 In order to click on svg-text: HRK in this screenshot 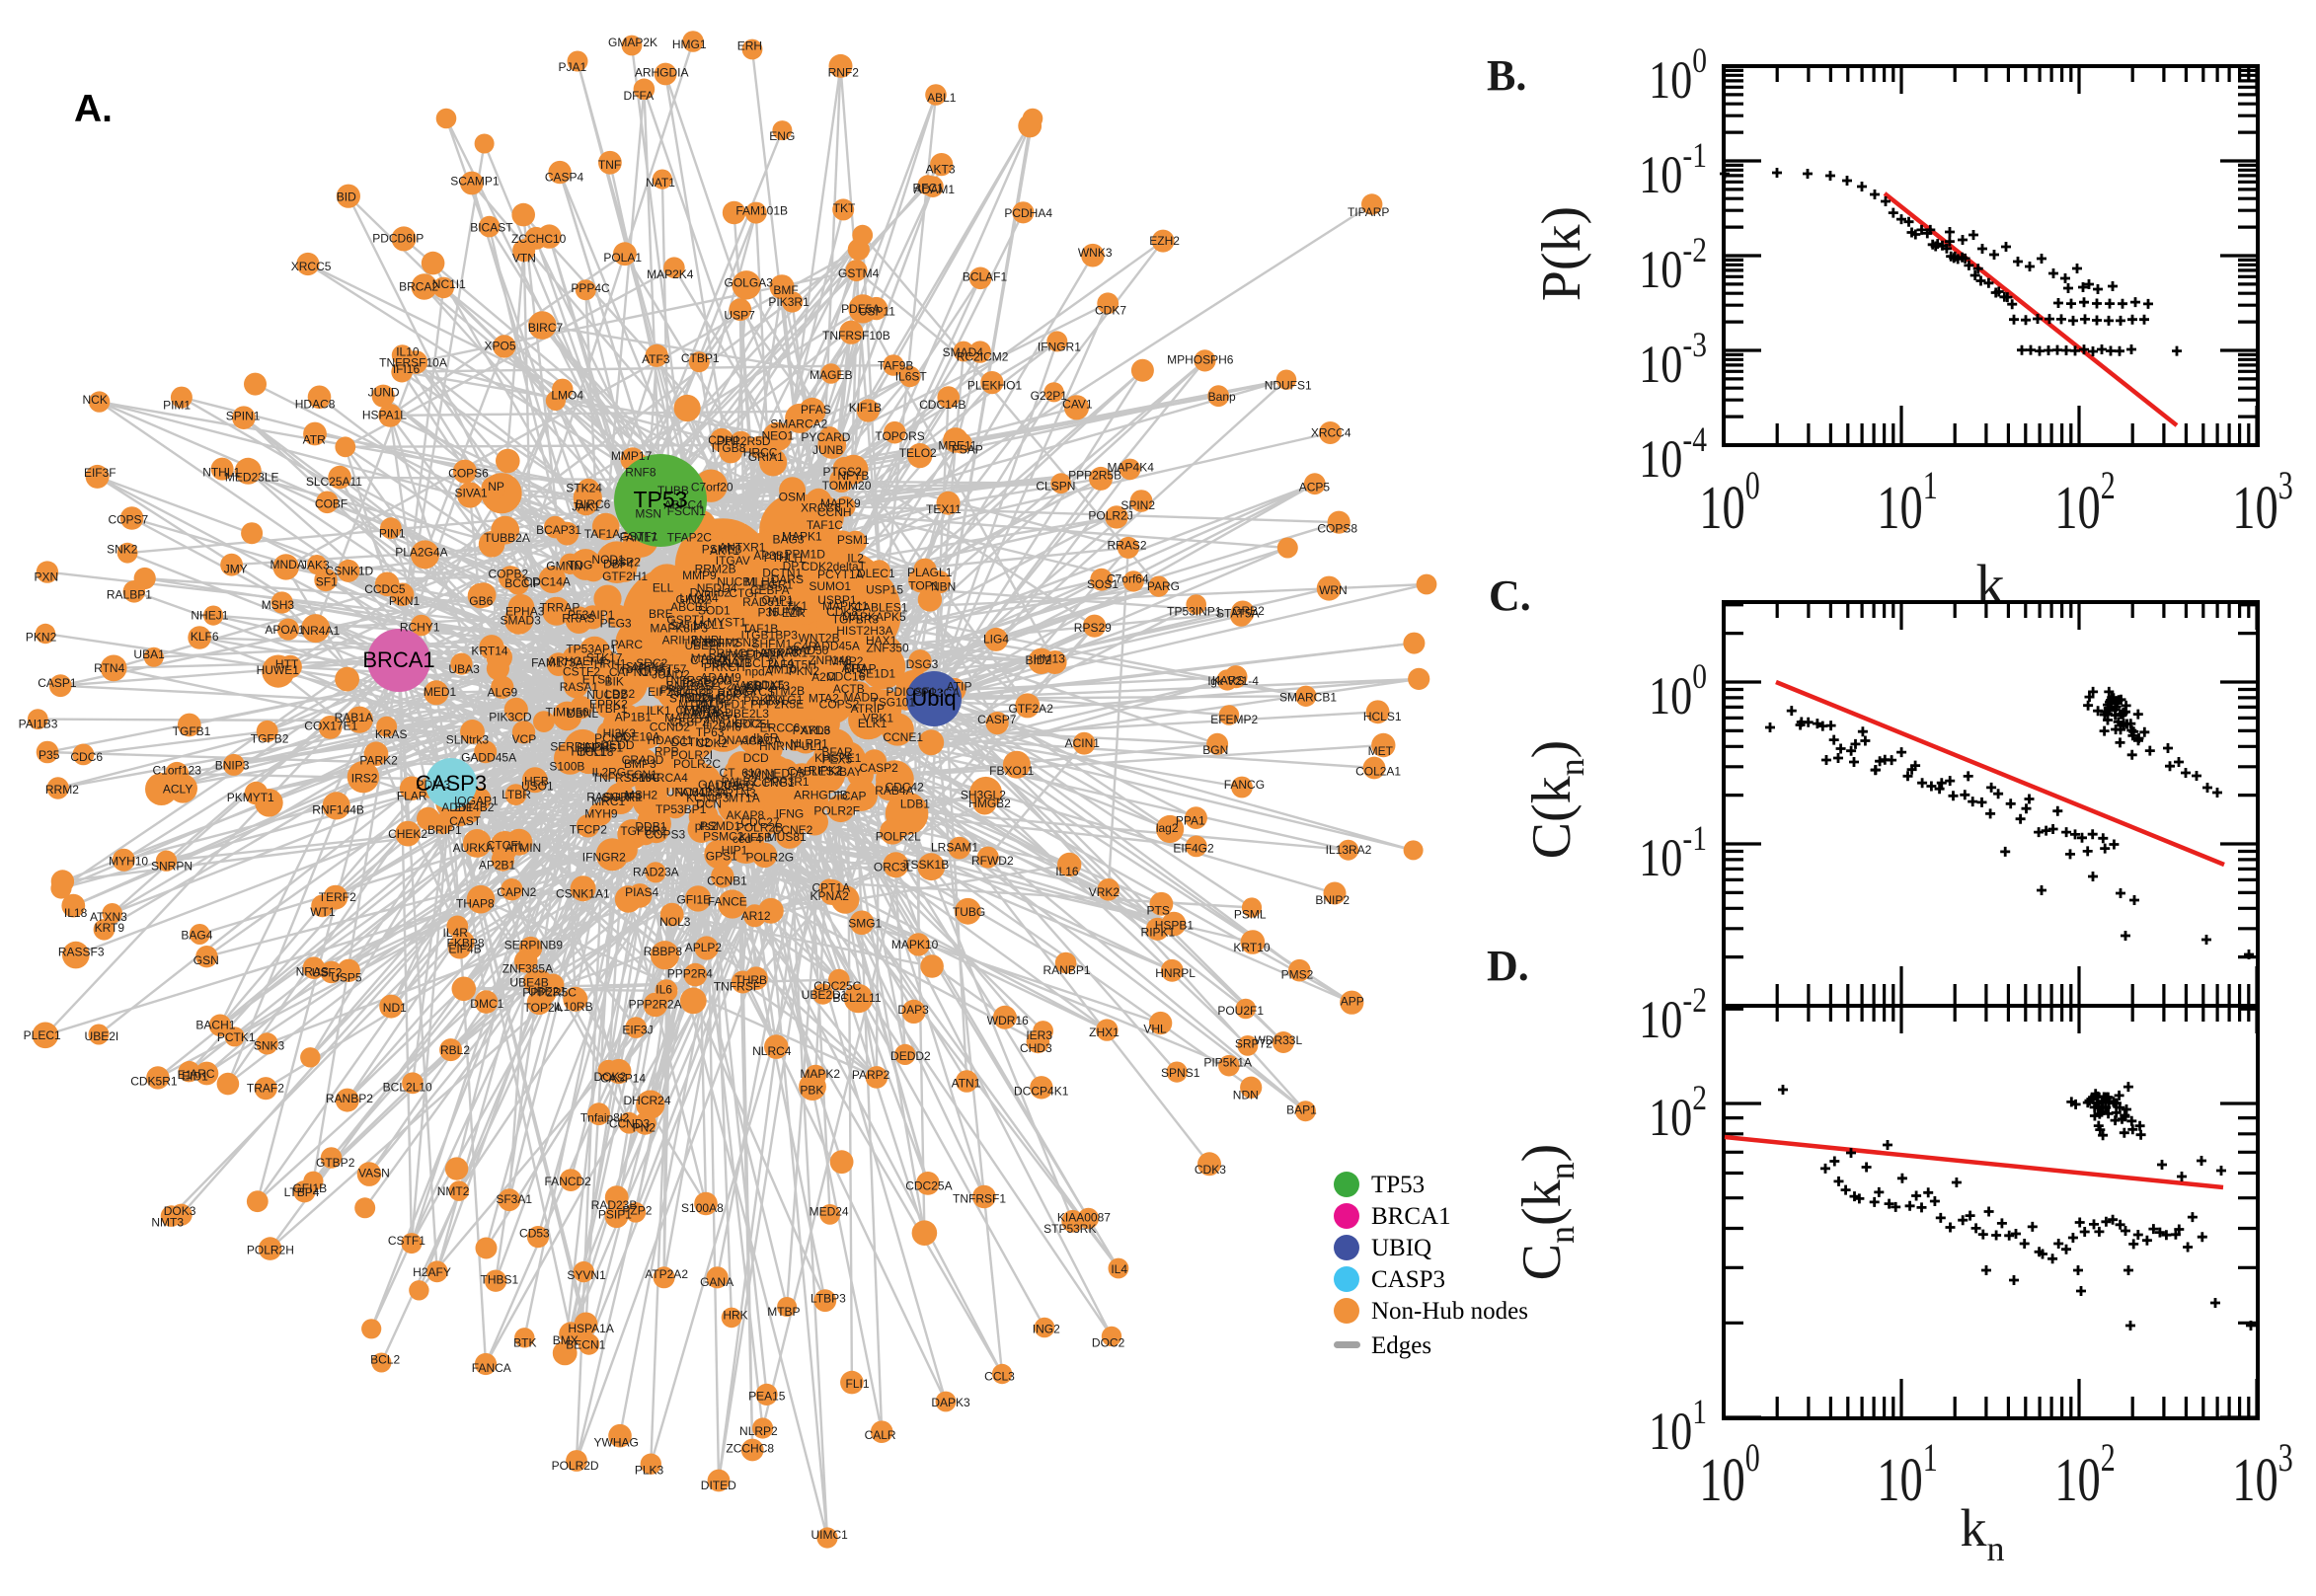, I will do `click(735, 1316)`.